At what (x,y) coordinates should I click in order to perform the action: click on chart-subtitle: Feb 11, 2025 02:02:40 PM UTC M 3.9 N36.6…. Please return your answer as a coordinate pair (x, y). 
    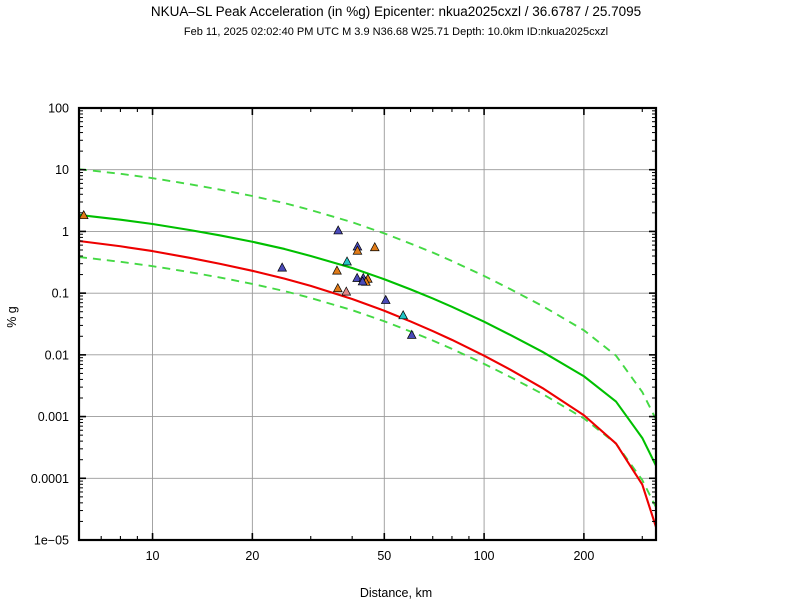
    Looking at the image, I should click on (396, 32).